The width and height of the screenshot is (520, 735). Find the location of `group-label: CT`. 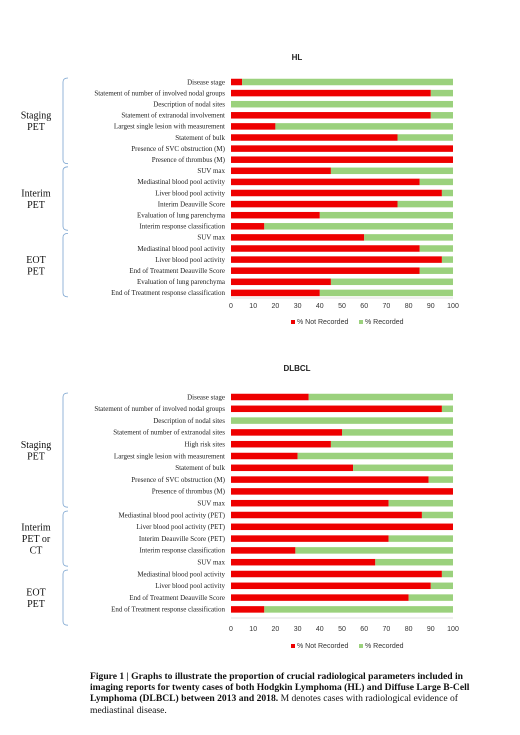

group-label: CT is located at coordinates (36, 551).